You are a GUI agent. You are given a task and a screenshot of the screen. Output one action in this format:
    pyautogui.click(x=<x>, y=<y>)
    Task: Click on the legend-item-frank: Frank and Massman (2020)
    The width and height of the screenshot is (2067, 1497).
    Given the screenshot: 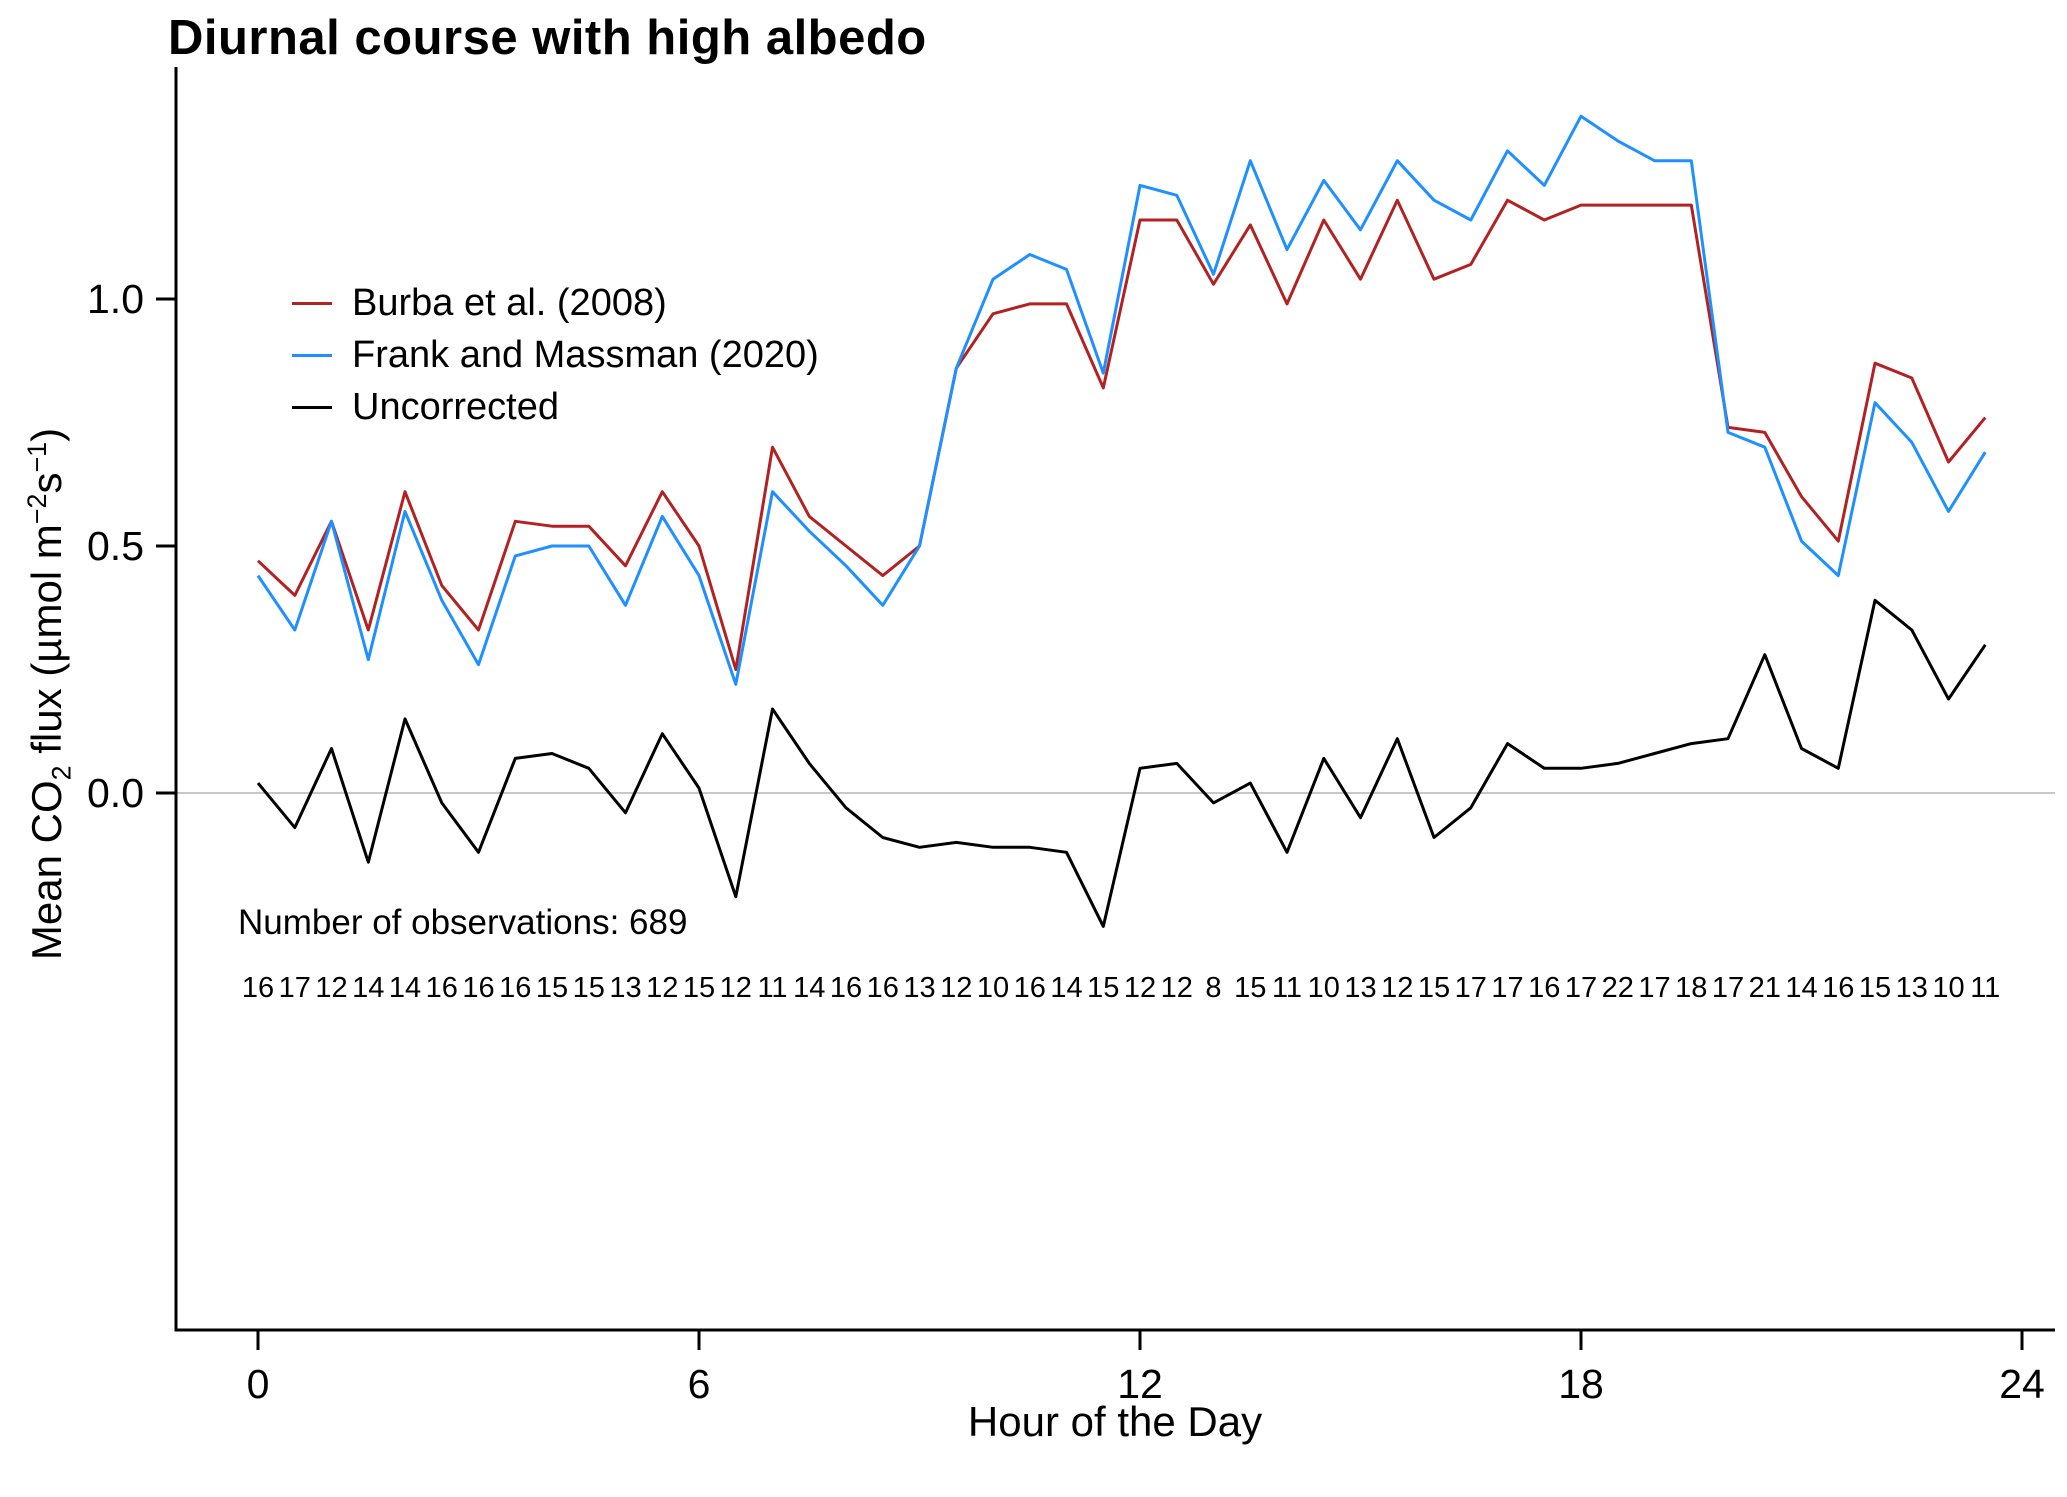 What is the action you would take?
    pyautogui.click(x=555, y=355)
    